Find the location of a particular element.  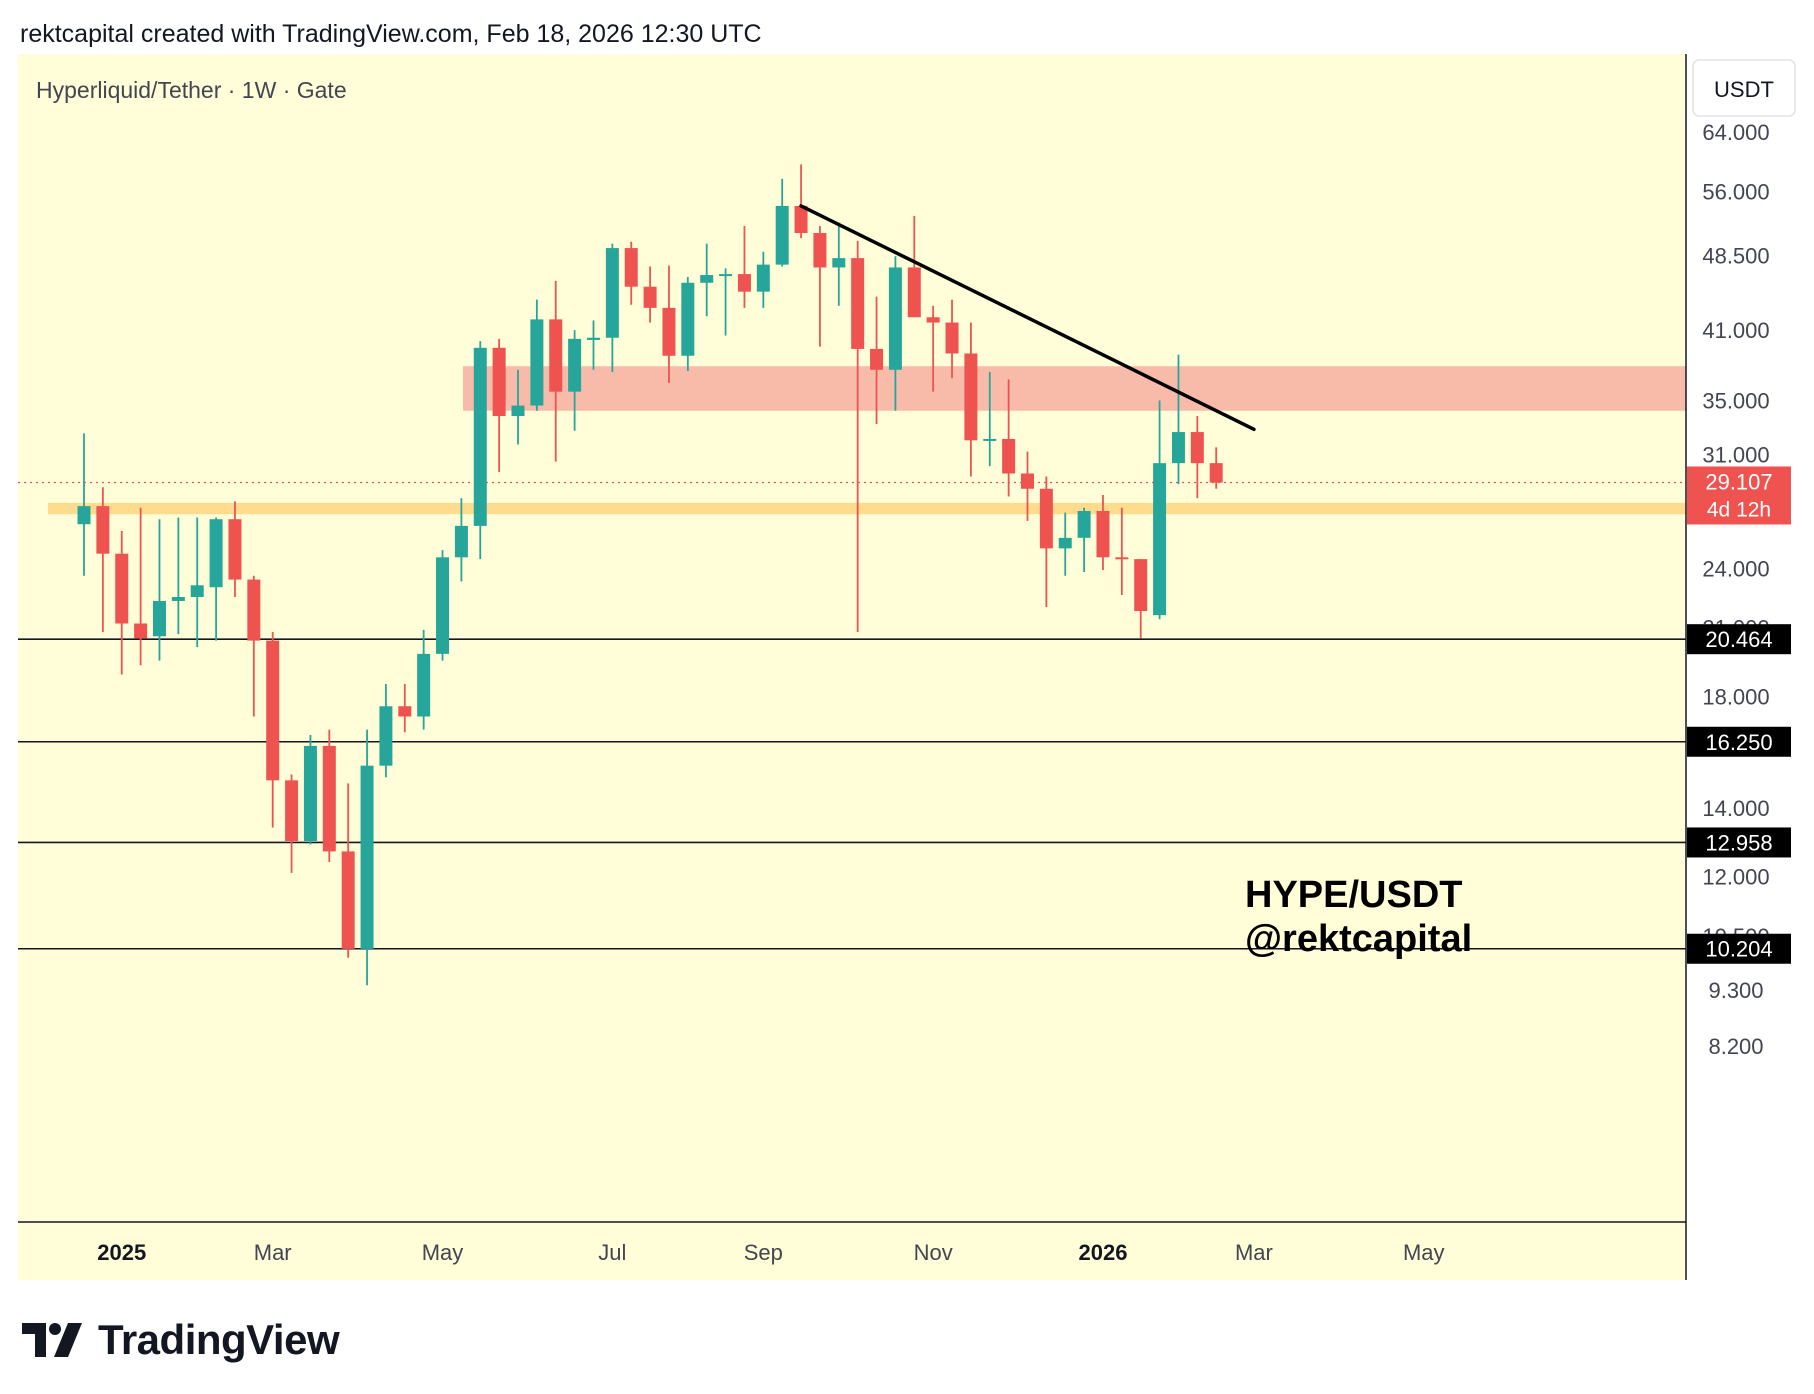

currency-button-label: USDT is located at coordinates (1744, 89).